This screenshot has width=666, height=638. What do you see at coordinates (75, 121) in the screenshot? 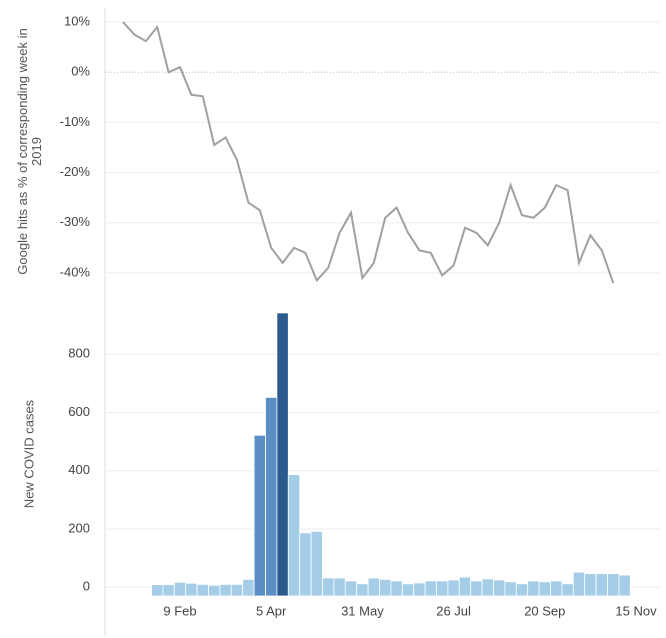
I see `y-tick-label: -10%` at bounding box center [75, 121].